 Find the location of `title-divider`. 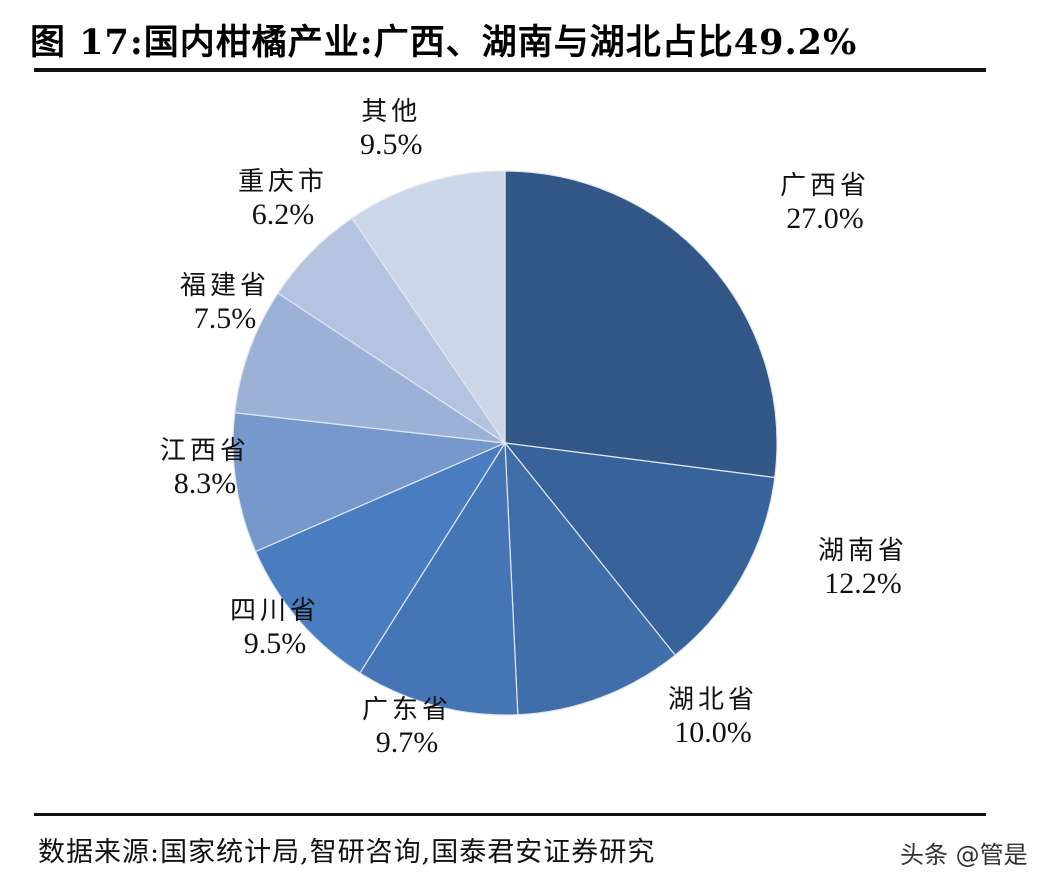

title-divider is located at coordinates (510, 70).